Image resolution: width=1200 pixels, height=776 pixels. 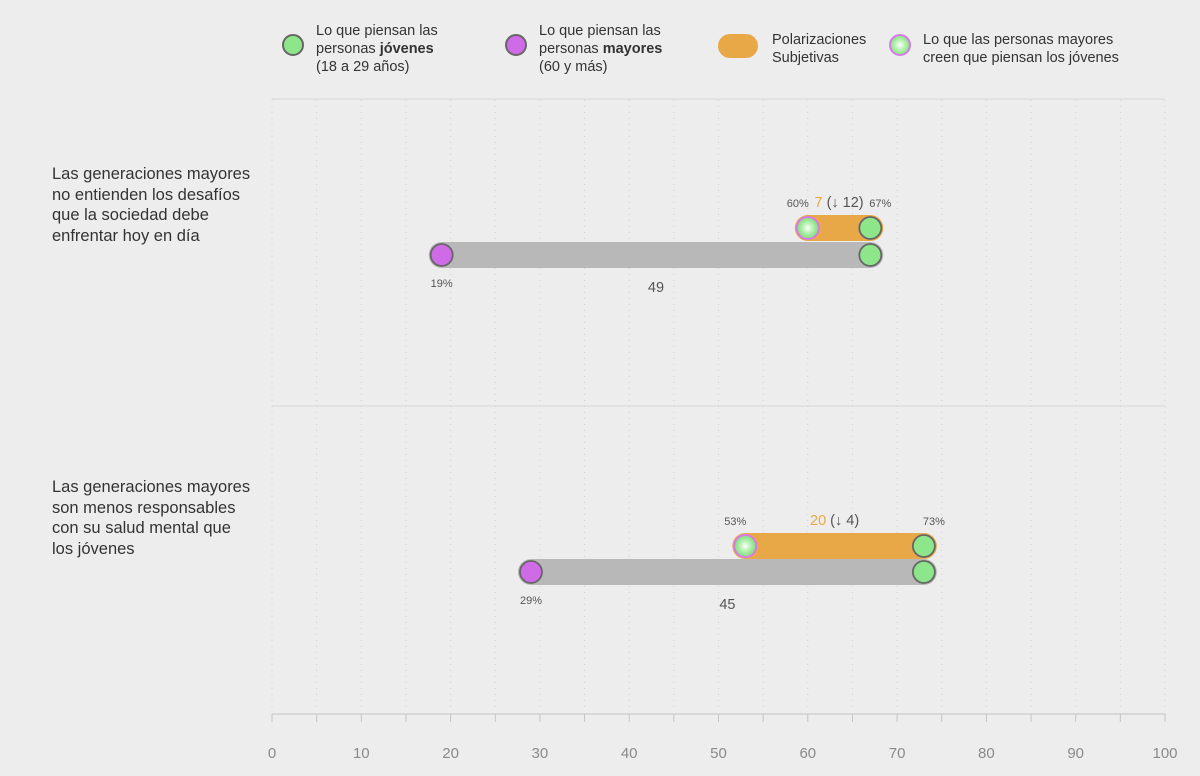 I want to click on perceived-value-label: 60%, so click(x=798, y=204).